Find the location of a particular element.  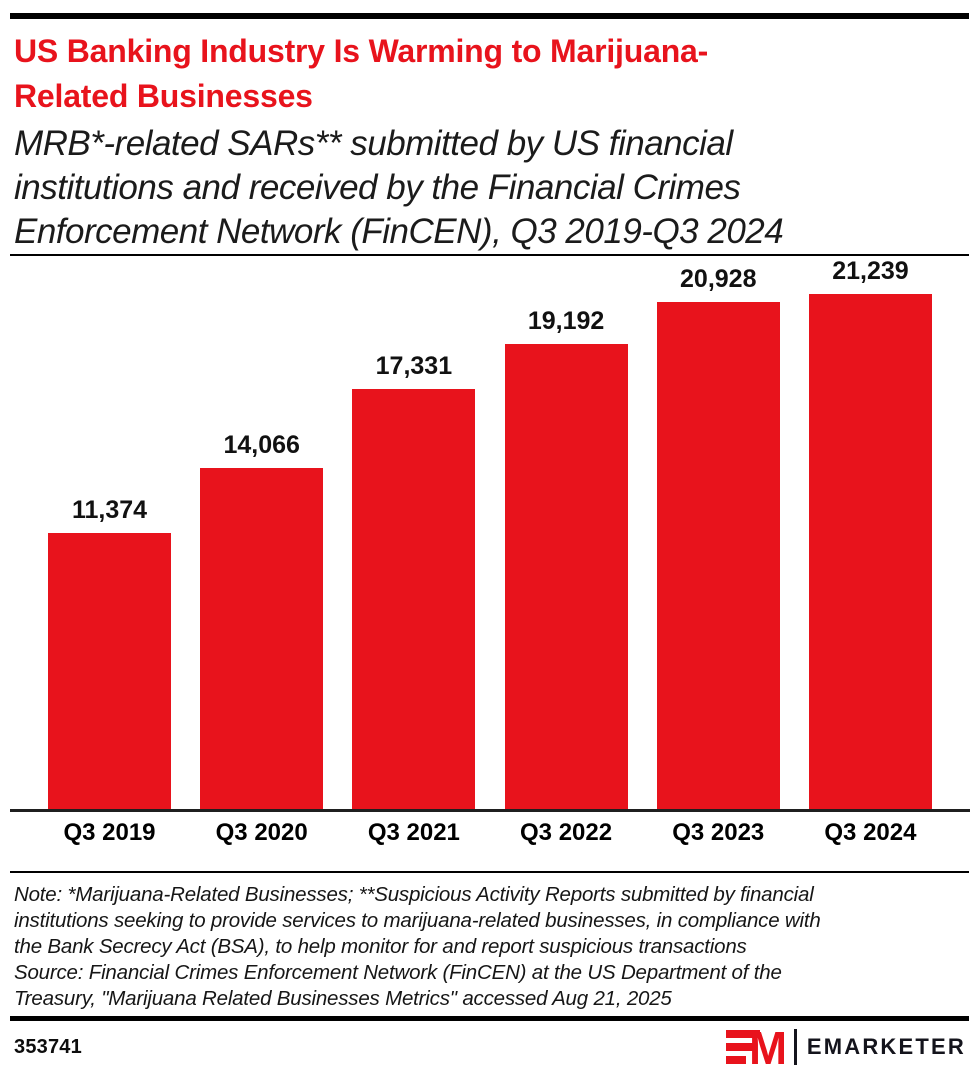

logo-divider is located at coordinates (795, 1047).